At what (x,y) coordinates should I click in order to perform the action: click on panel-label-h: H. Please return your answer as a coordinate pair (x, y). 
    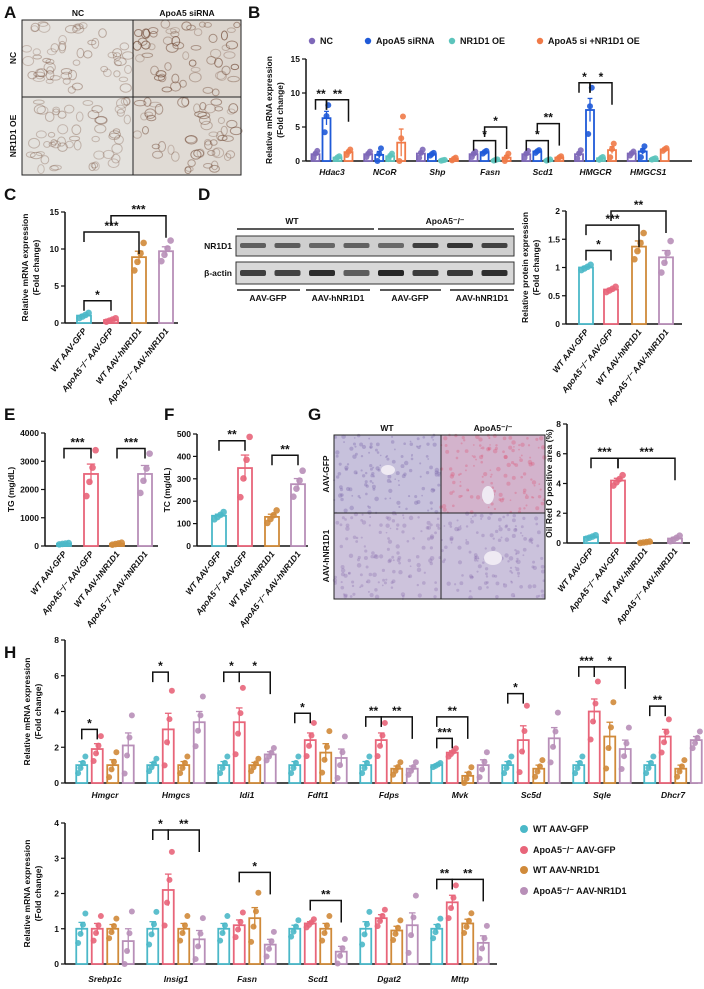
    Looking at the image, I should click on (10, 652).